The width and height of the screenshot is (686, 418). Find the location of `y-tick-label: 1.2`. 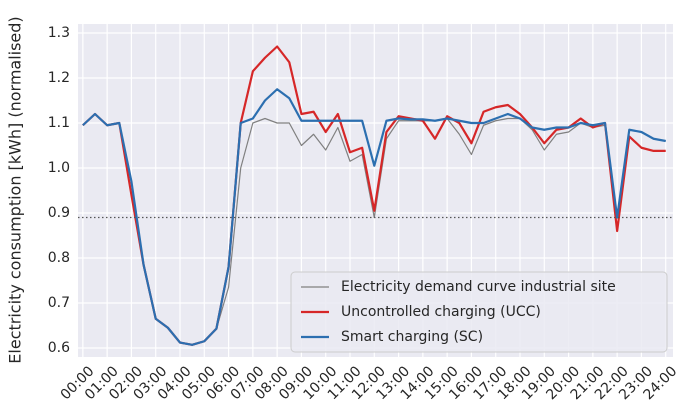

y-tick-label: 1.2 is located at coordinates (59, 78).